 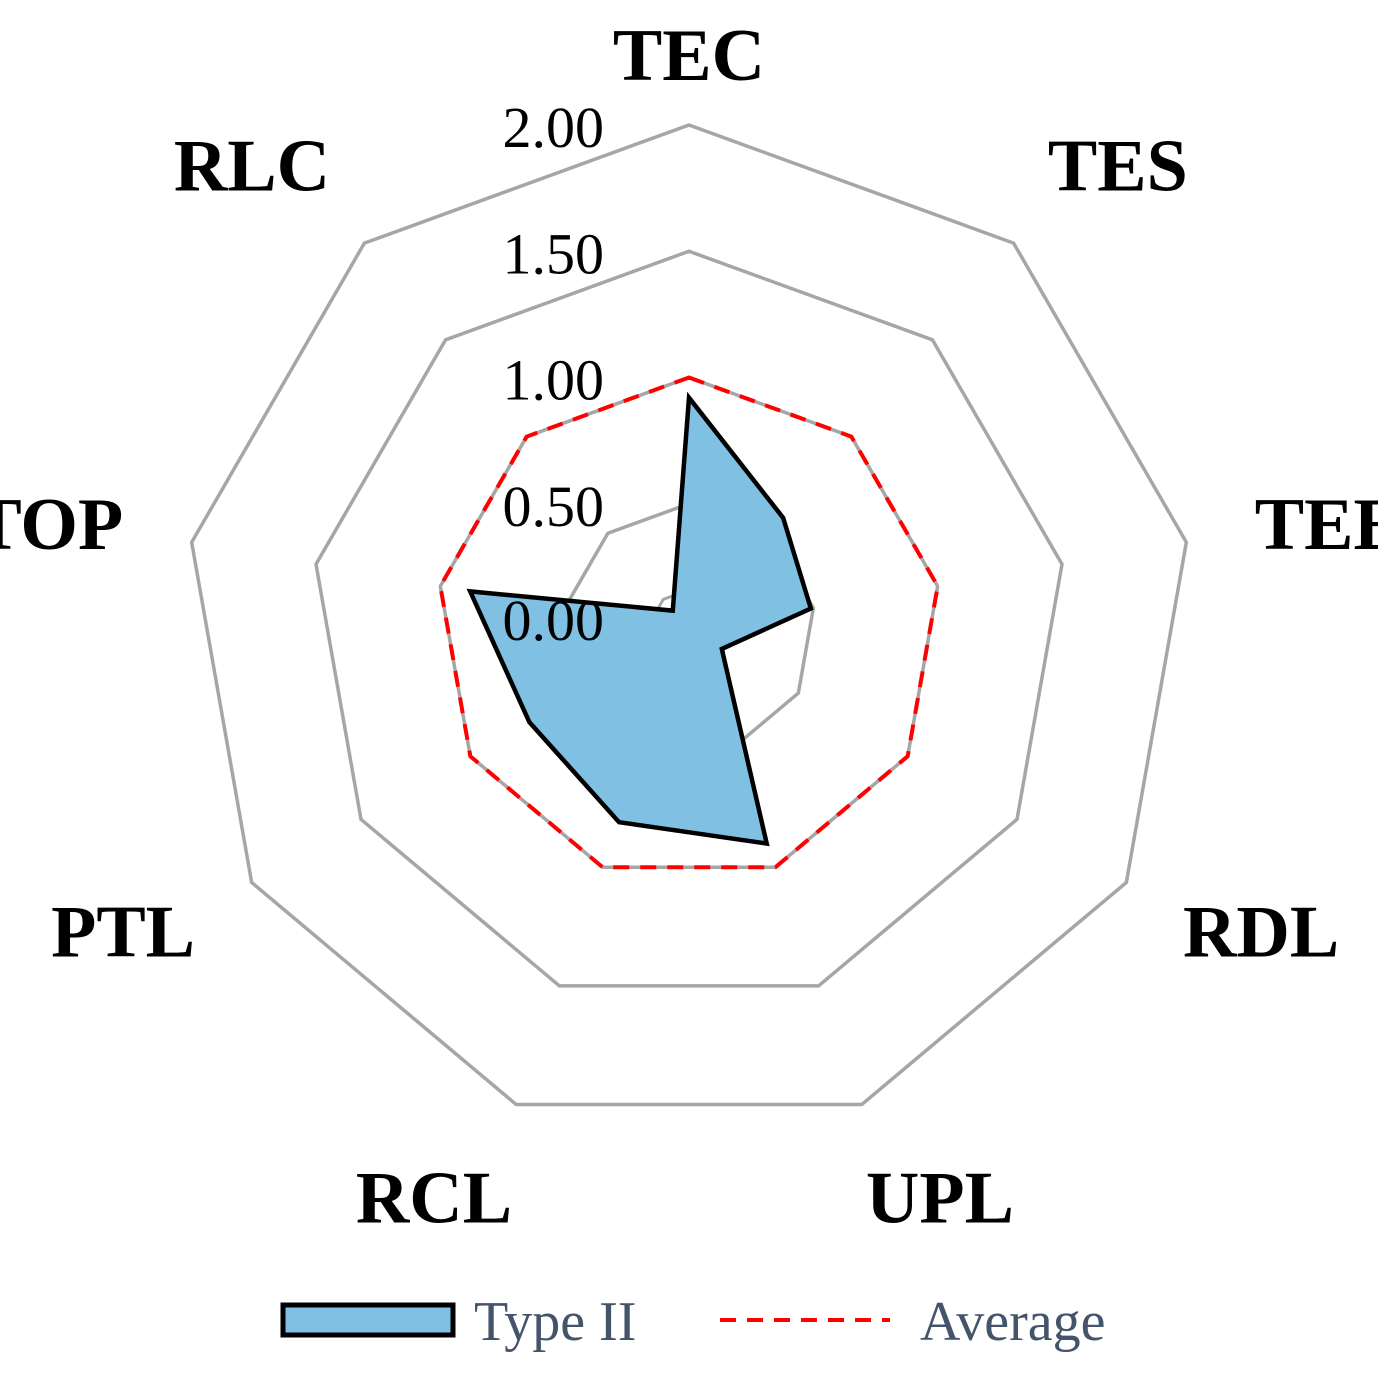 I want to click on axis-label-rlc: RLC, so click(x=252, y=167).